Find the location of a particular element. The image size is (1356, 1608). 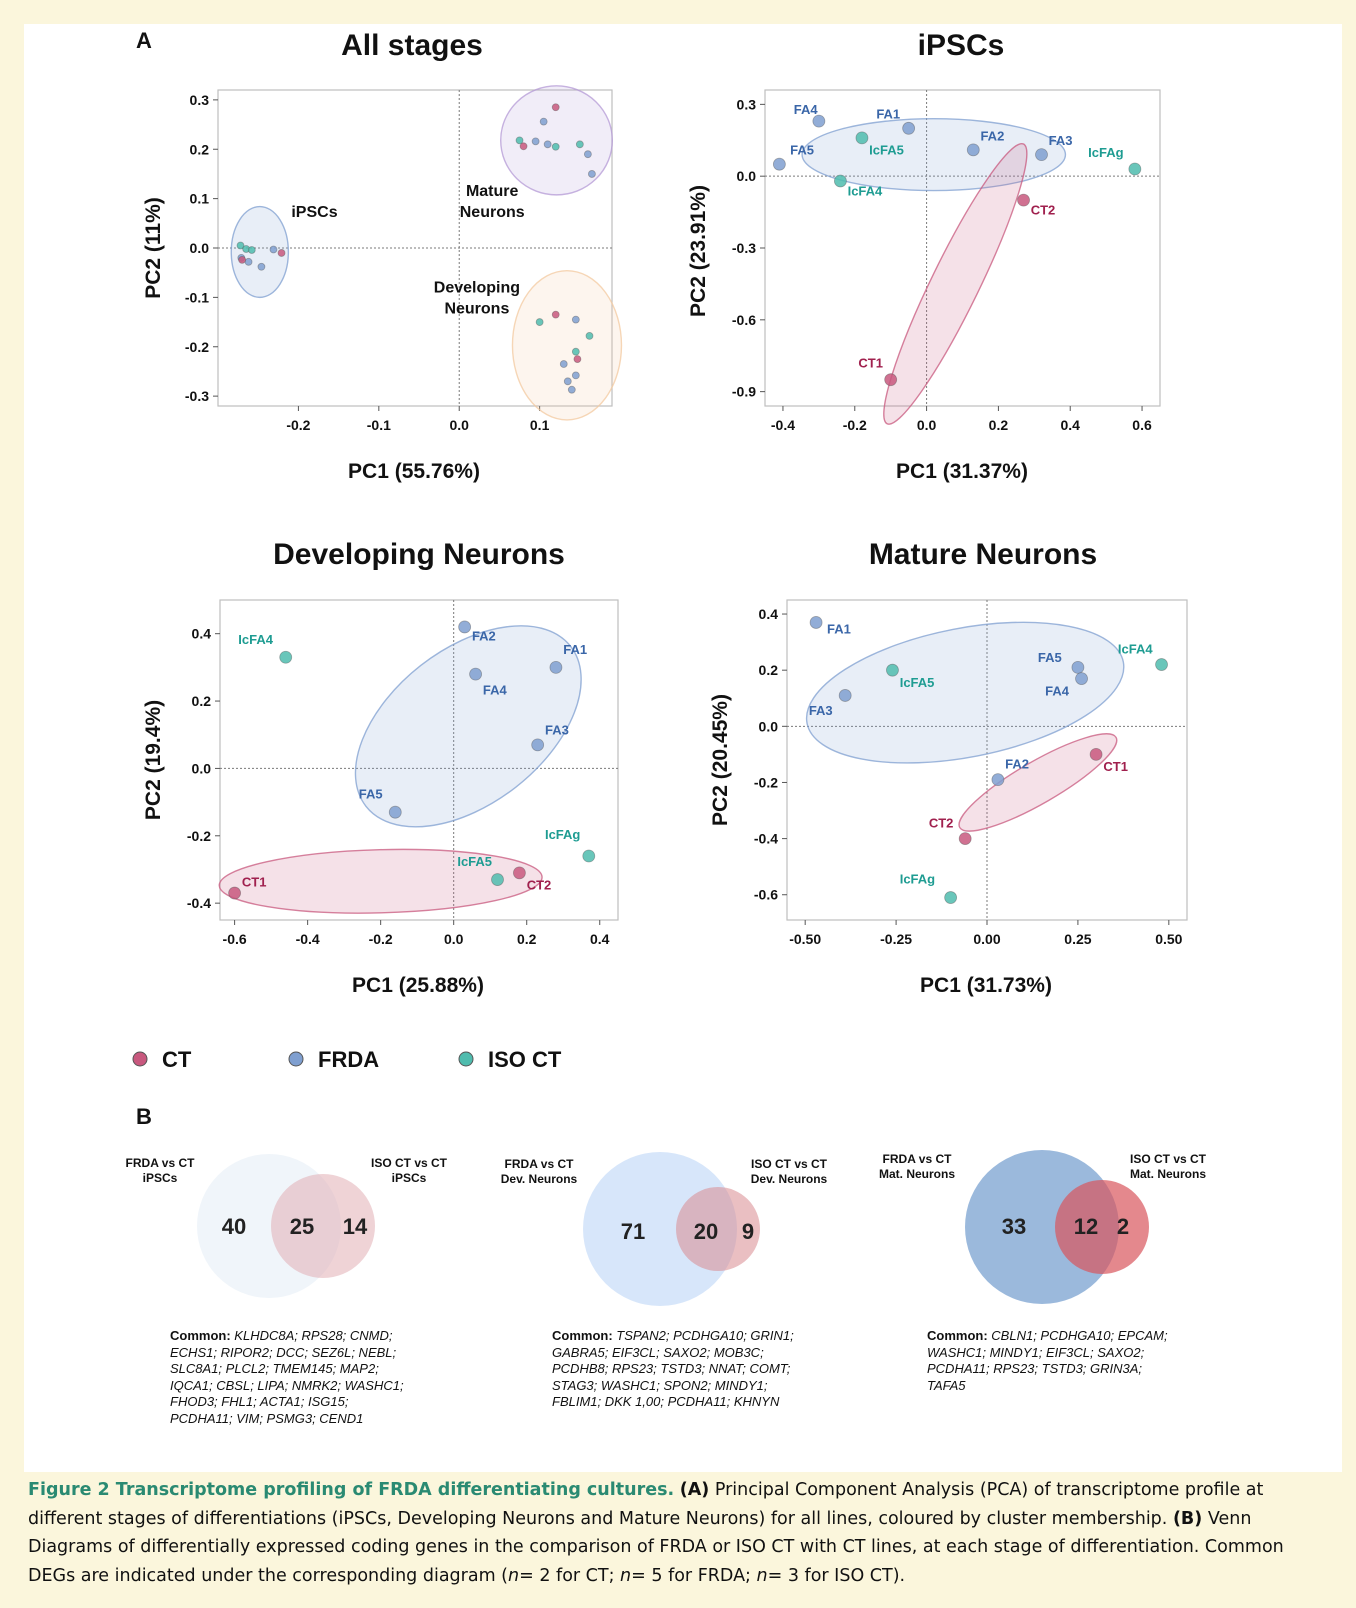

x-tick-label: 0.2 is located at coordinates (999, 425).